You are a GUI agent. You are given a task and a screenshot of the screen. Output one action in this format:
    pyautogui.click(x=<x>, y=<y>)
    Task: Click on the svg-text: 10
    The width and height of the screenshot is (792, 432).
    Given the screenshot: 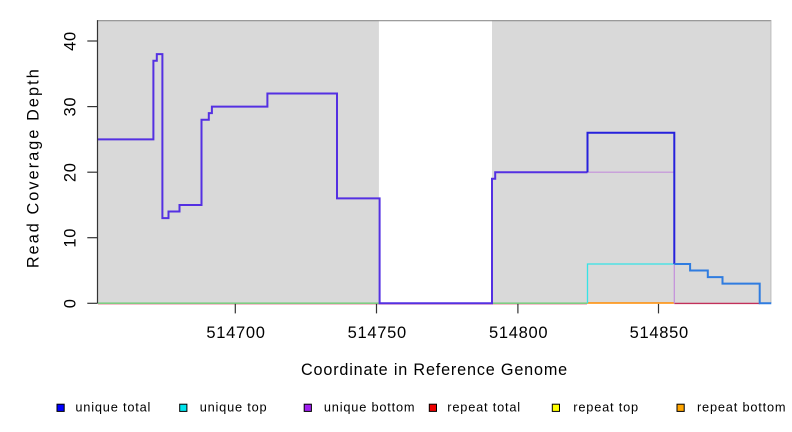 What is the action you would take?
    pyautogui.click(x=71, y=238)
    